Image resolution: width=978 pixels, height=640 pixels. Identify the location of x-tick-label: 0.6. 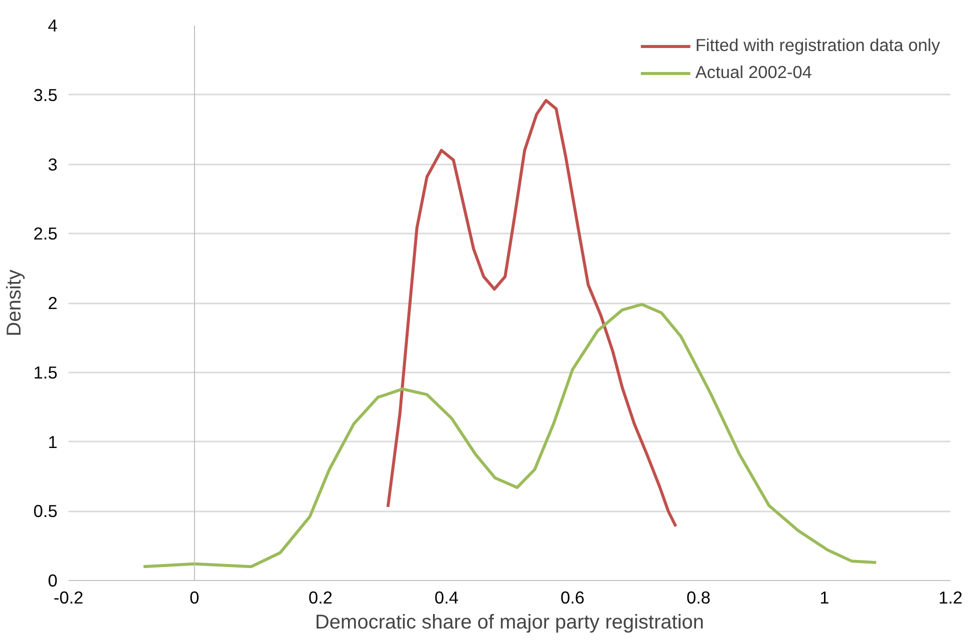
(572, 598).